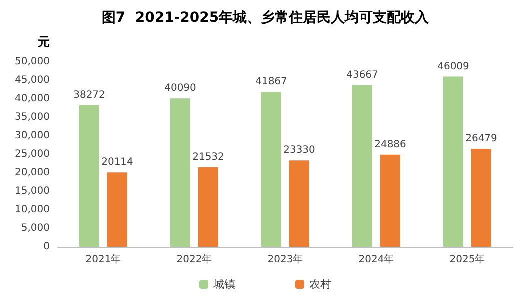 The image size is (531, 299). I want to click on y-tick-label: 15,000, so click(32, 191).